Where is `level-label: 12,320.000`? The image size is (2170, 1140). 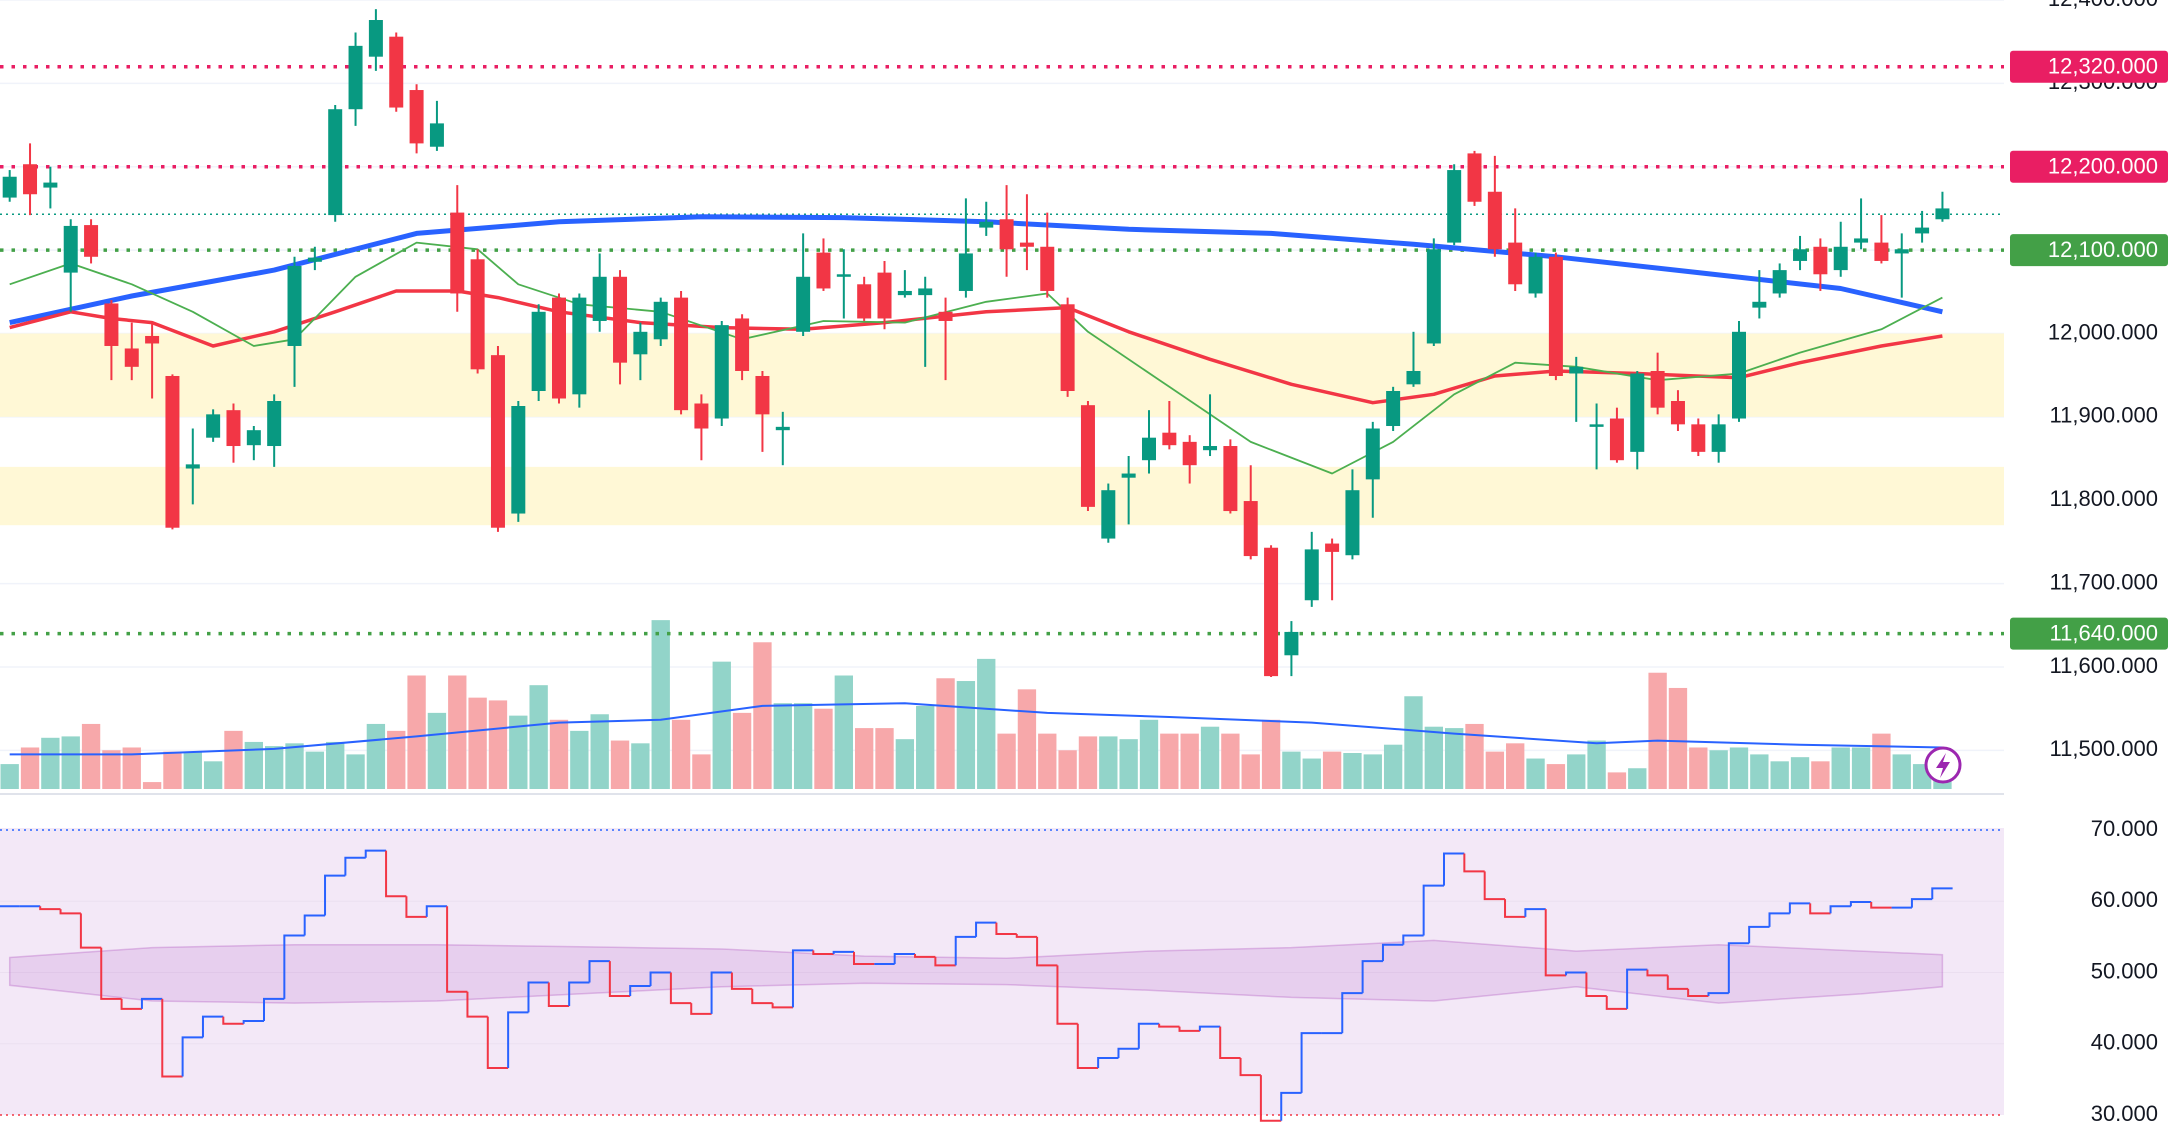 level-label: 12,320.000 is located at coordinates (2103, 66).